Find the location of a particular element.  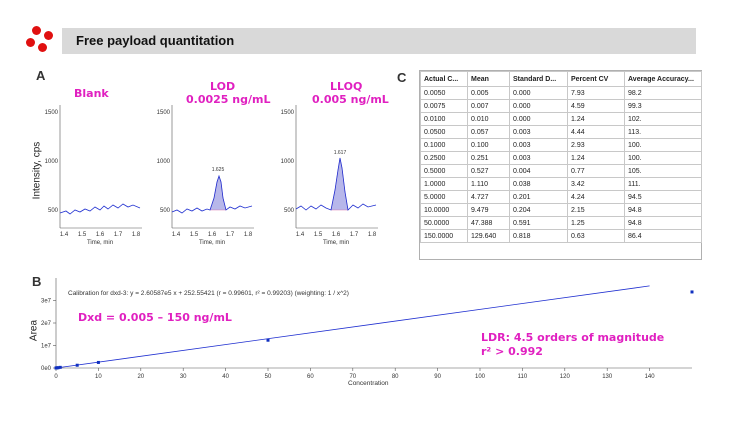

table-row: 0.0500 0.057 0.003 4.44 113. is located at coordinates (561, 132).